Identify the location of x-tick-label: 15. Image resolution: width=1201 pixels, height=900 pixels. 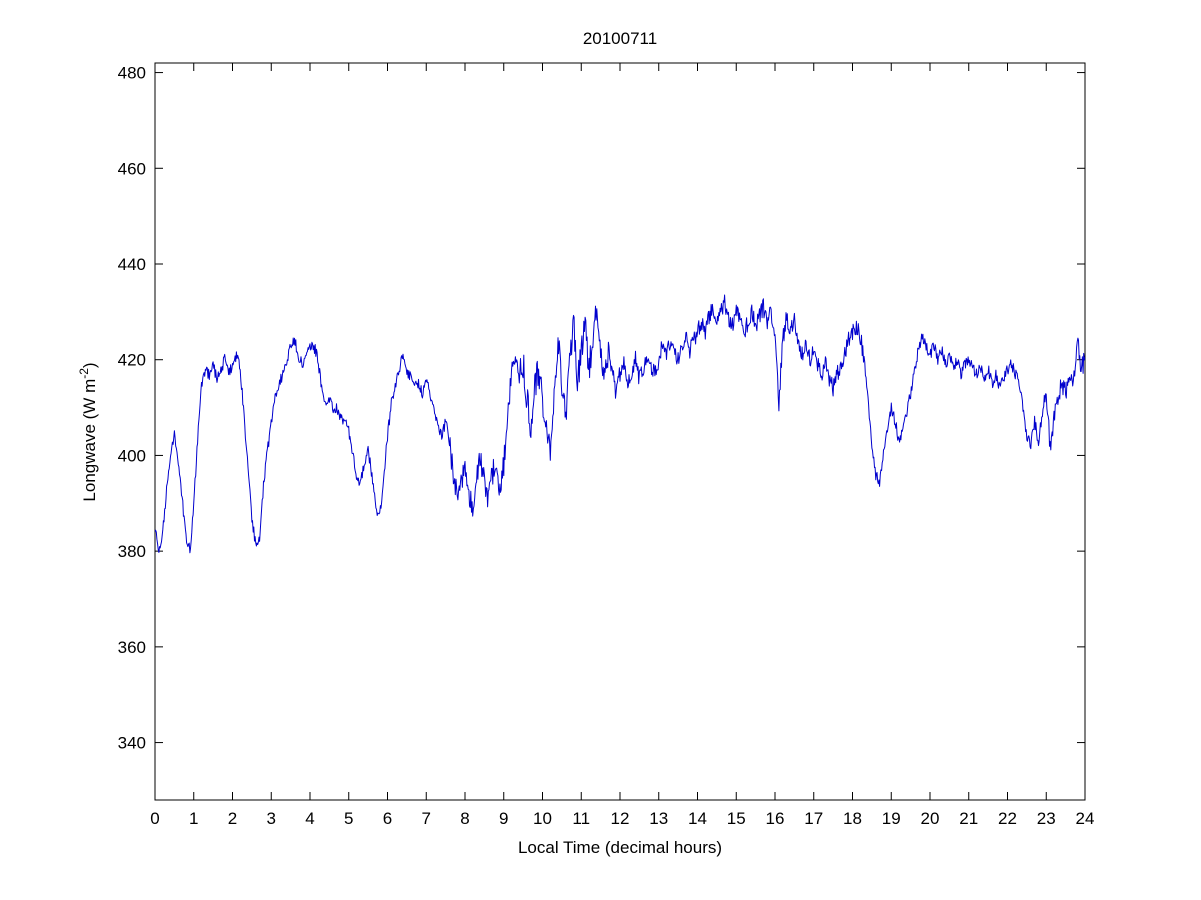
(736, 818).